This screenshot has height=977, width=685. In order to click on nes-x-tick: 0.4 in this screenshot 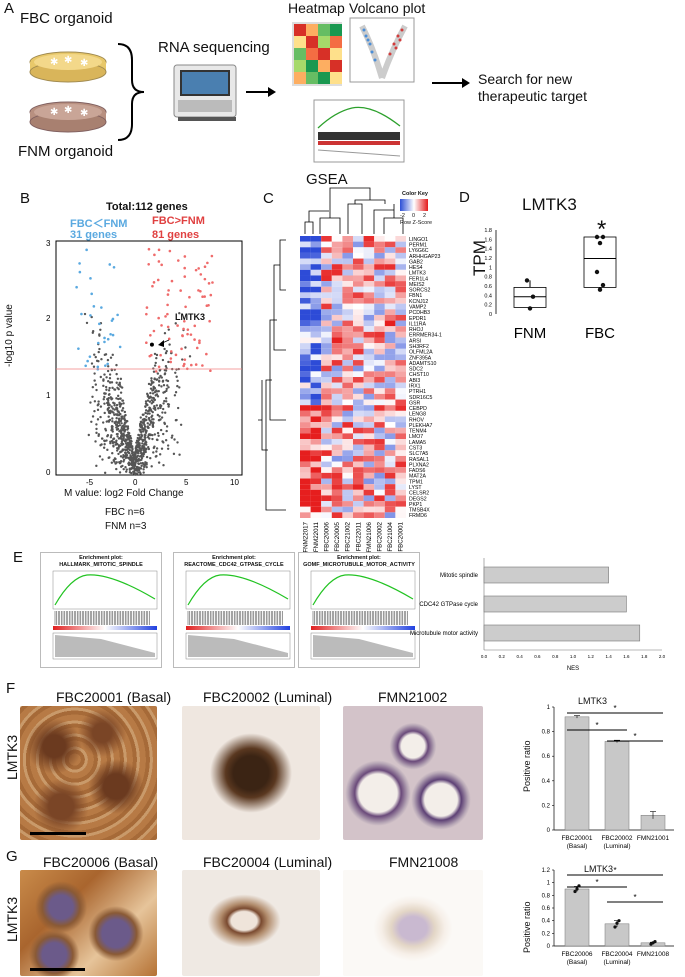, I will do `click(519, 656)`.